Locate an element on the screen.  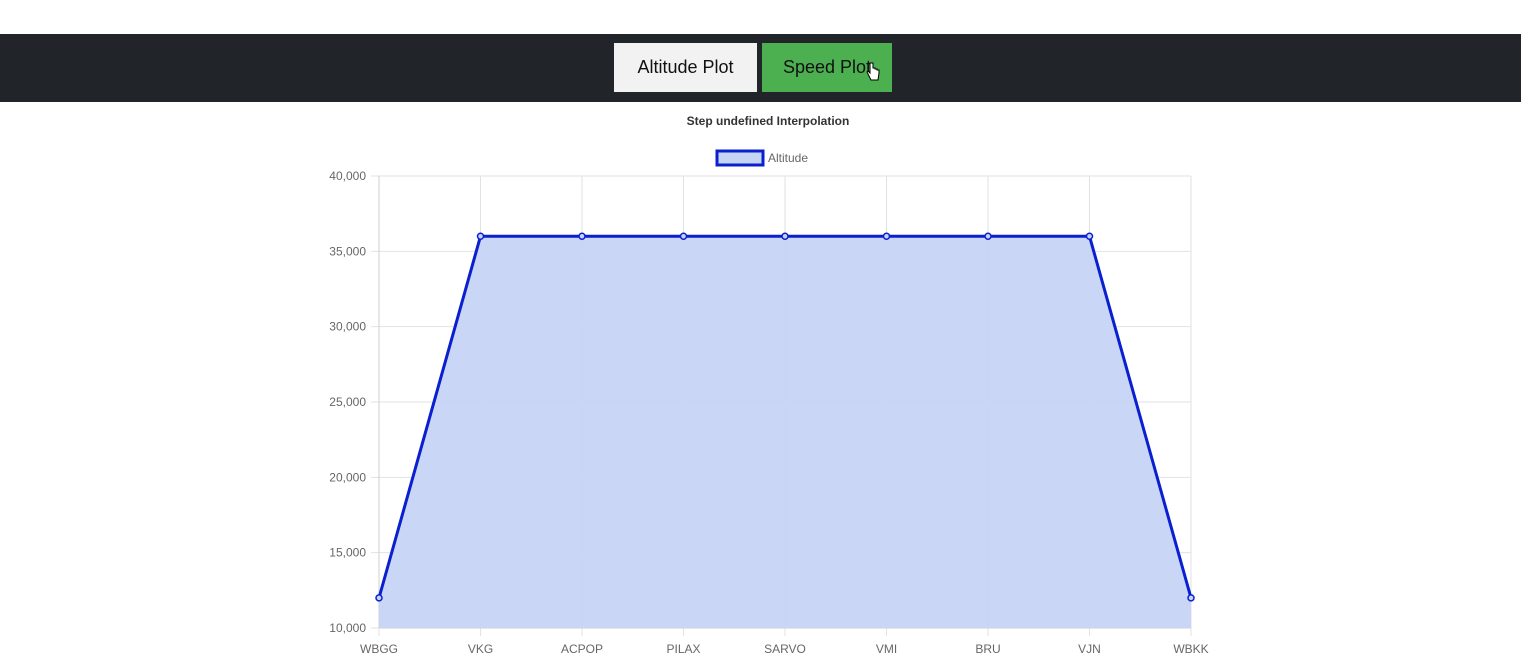
y-tick-label: 25,000 is located at coordinates (347, 402).